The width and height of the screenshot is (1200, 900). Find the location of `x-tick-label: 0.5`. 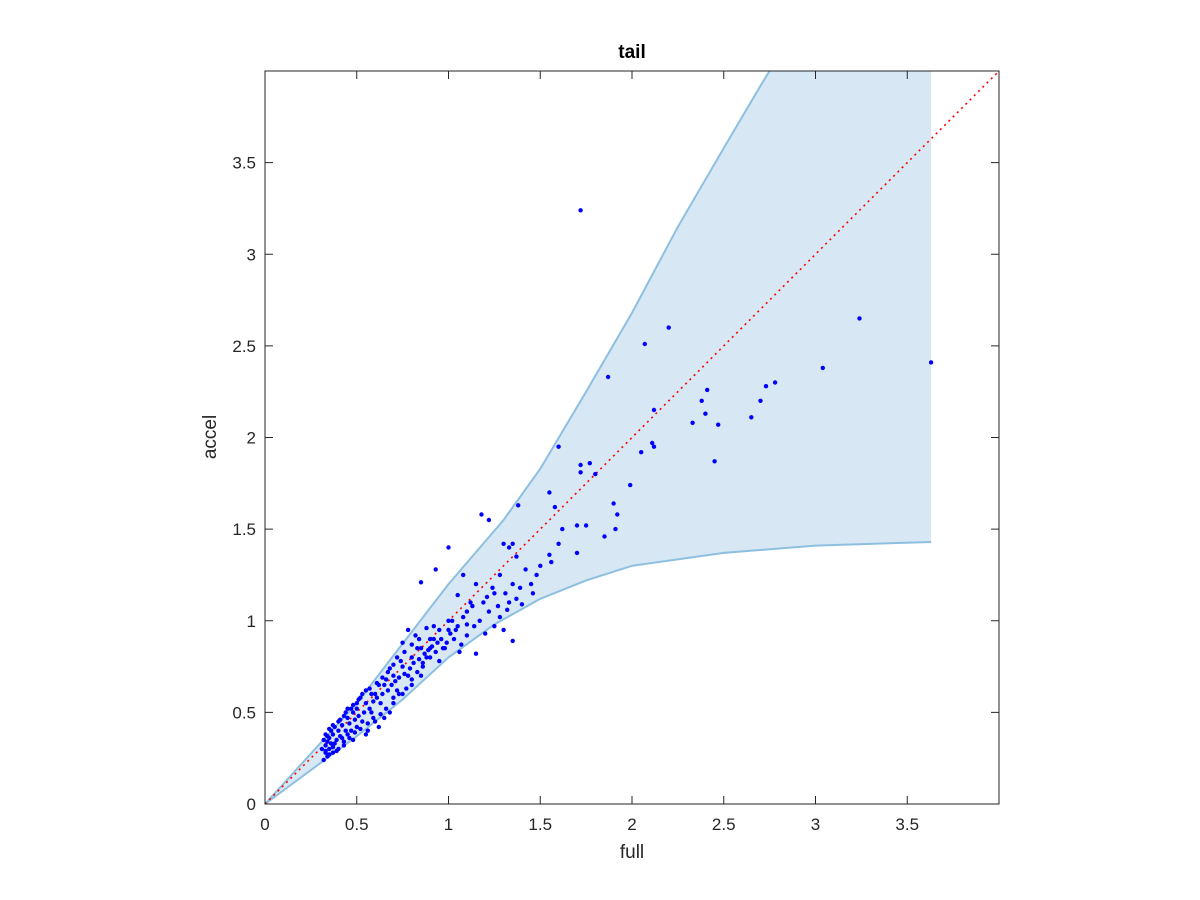

x-tick-label: 0.5 is located at coordinates (357, 824).